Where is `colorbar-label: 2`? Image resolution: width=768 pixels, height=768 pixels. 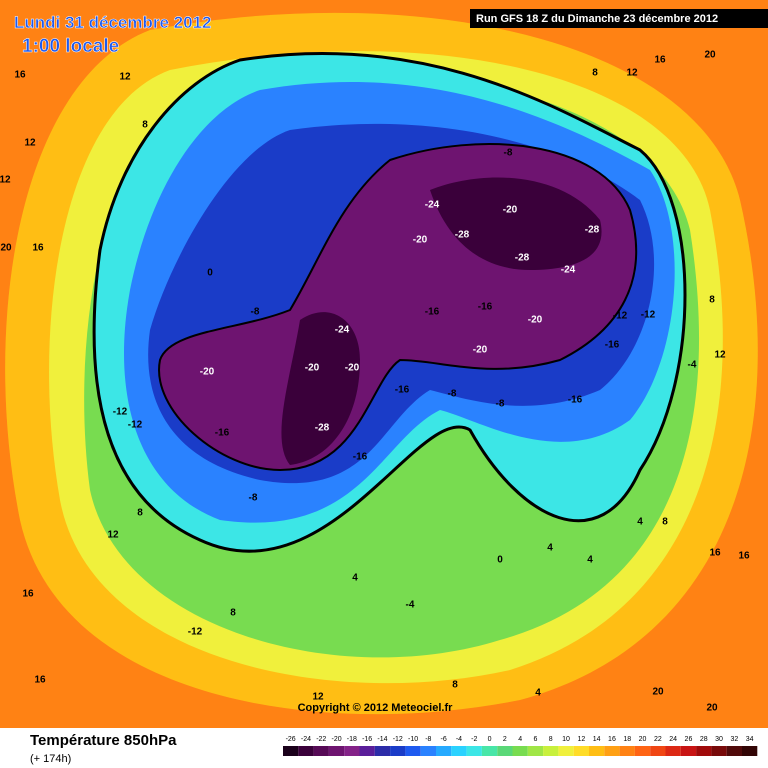
colorbar-label: 2 is located at coordinates (505, 739).